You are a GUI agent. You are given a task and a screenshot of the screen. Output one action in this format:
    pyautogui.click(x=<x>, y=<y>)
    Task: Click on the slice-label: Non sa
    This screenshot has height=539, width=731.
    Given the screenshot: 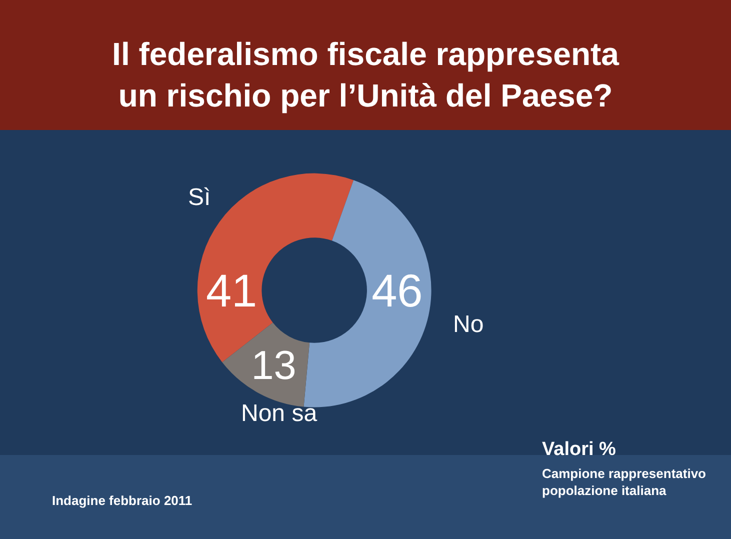 What is the action you would take?
    pyautogui.click(x=279, y=413)
    